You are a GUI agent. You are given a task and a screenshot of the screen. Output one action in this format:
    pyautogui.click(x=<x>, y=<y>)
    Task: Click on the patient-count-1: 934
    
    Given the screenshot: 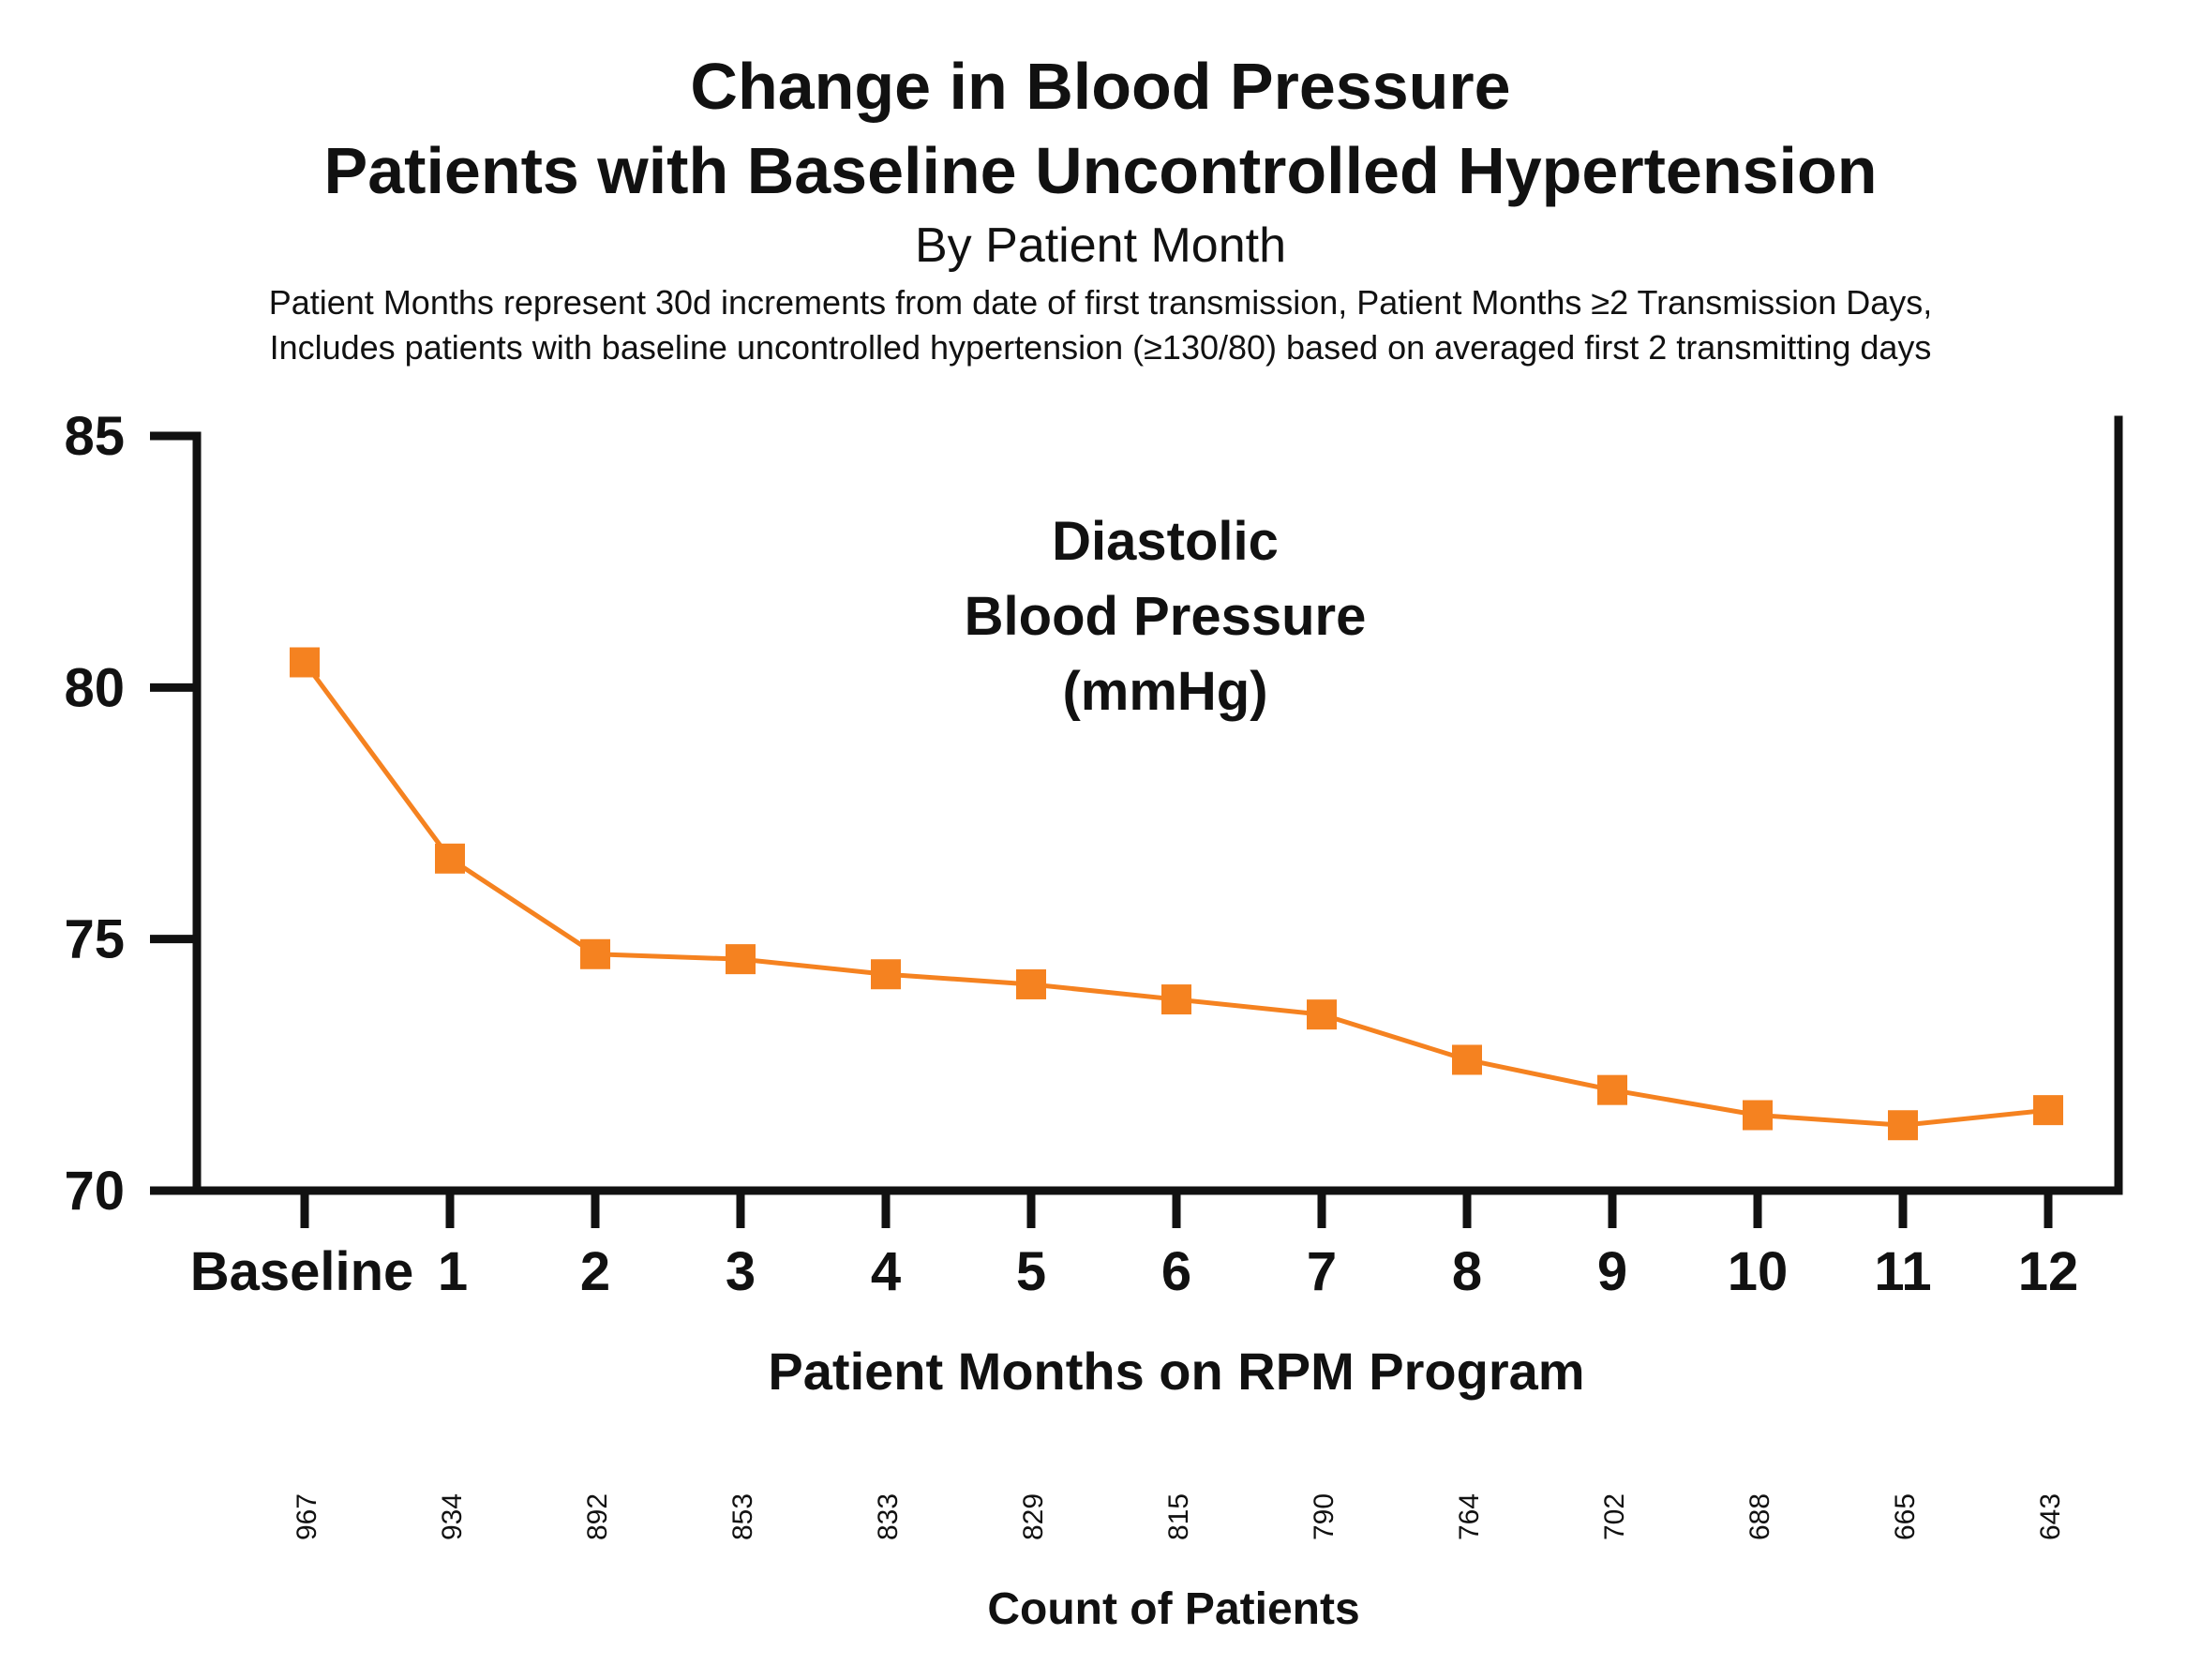 What is the action you would take?
    pyautogui.click(x=452, y=1516)
    